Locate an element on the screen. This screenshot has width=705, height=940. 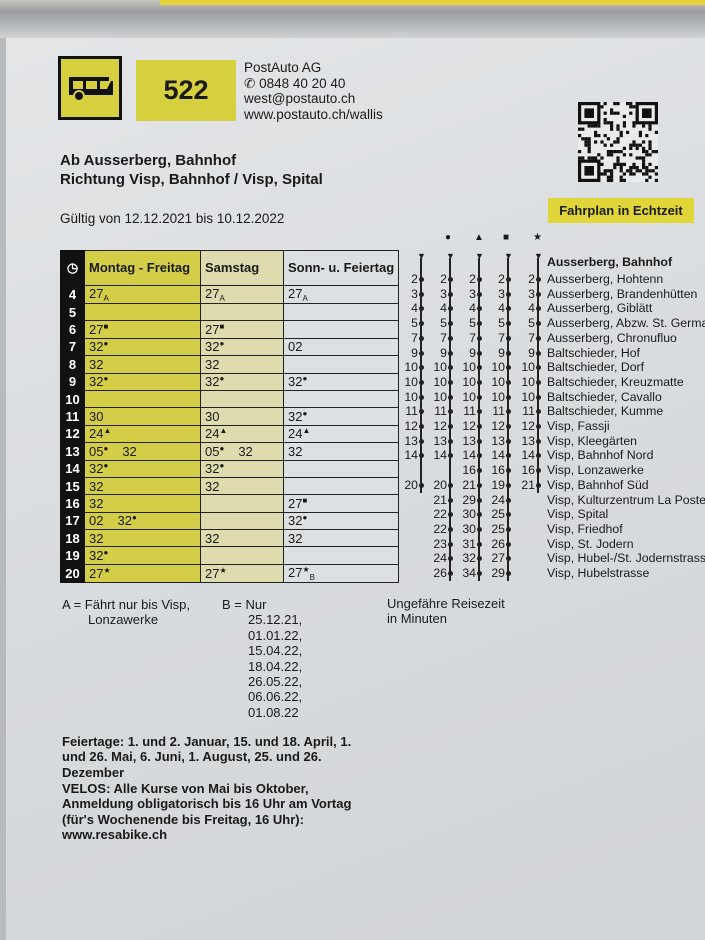
realtime-button: Fahrplan in Echtzeit is located at coordinates (621, 210).